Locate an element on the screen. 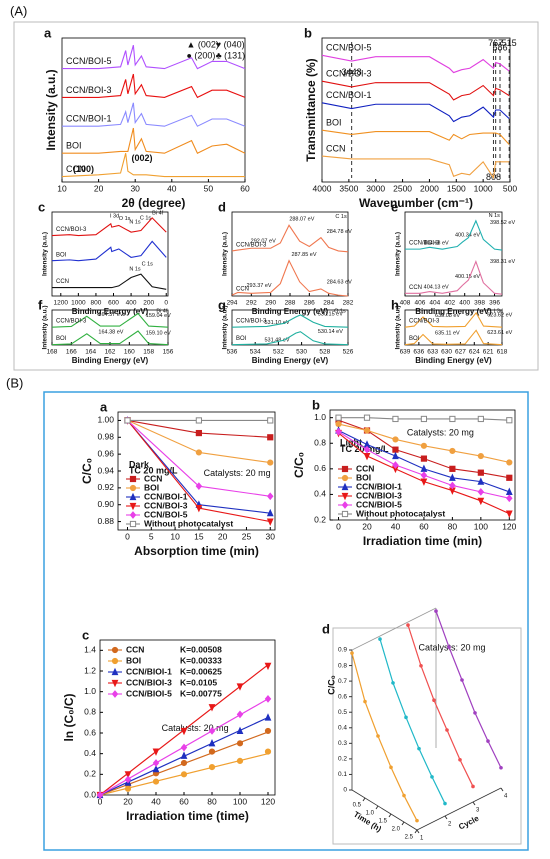  legend-note: K=0.00775 is located at coordinates (201, 693).